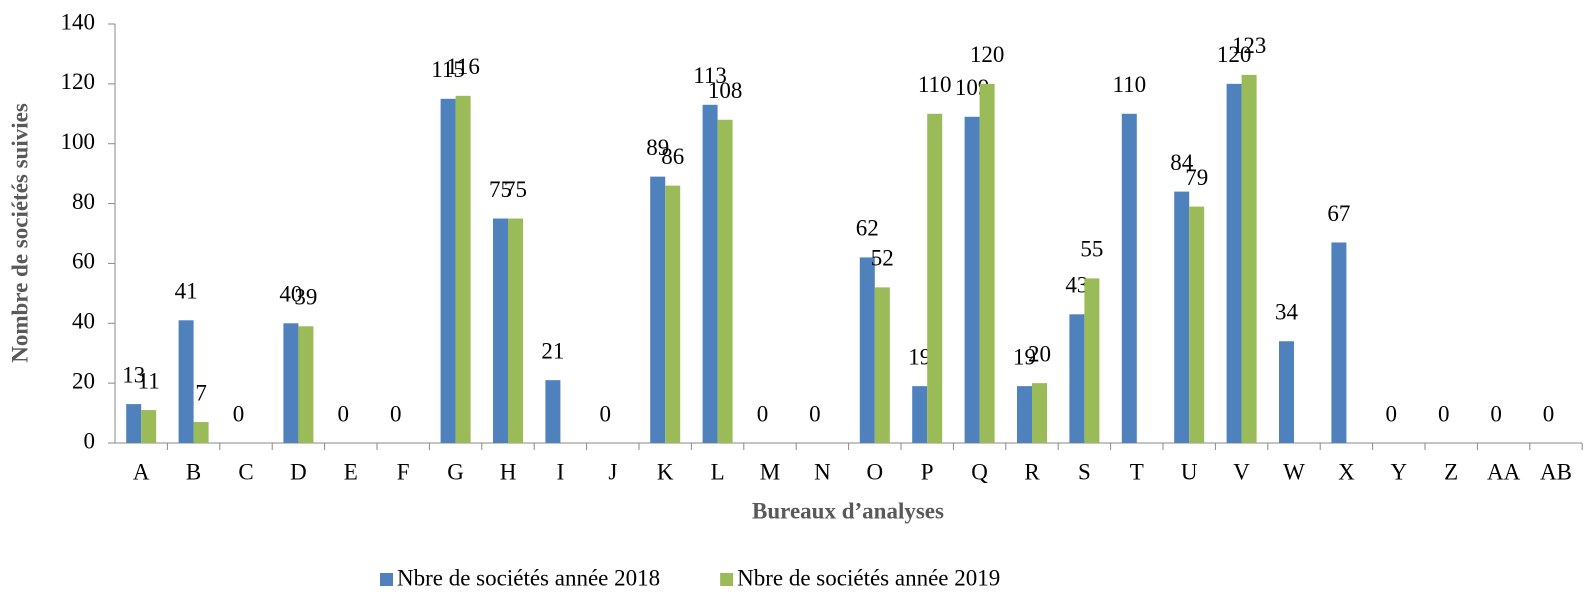 This screenshot has width=1596, height=603. Describe the element at coordinates (78, 21) in the screenshot. I see `y-tick-label: 140` at that location.